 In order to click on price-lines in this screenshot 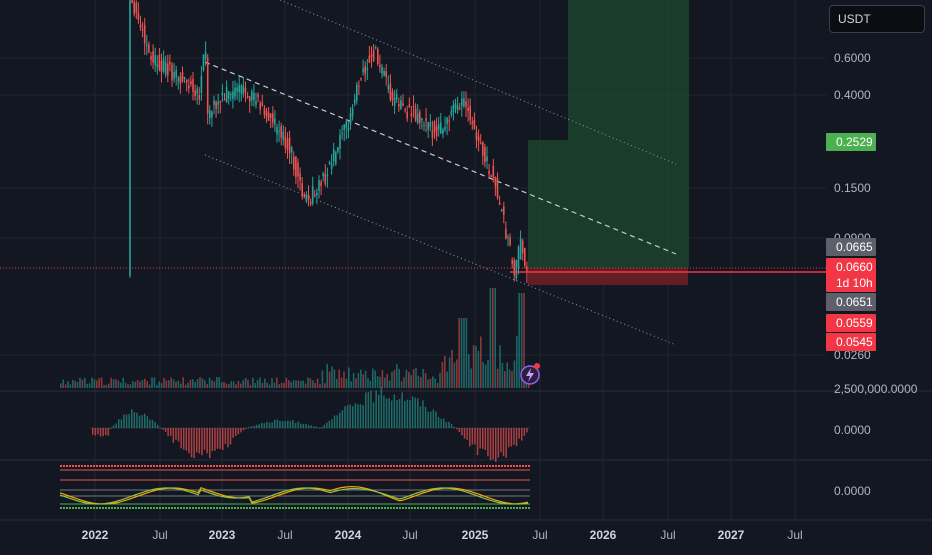, I will do `click(413, 270)`.